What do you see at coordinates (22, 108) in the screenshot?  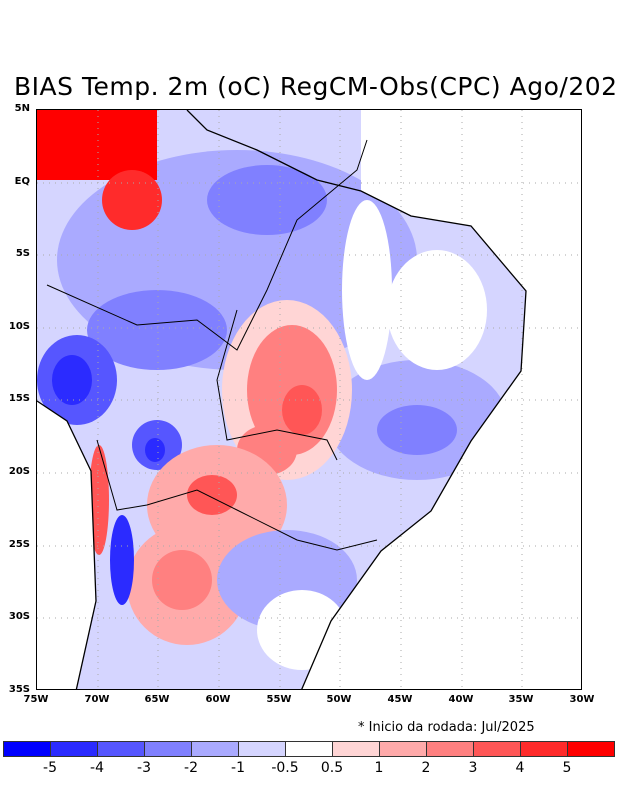 I see `lat-label: 5N` at bounding box center [22, 108].